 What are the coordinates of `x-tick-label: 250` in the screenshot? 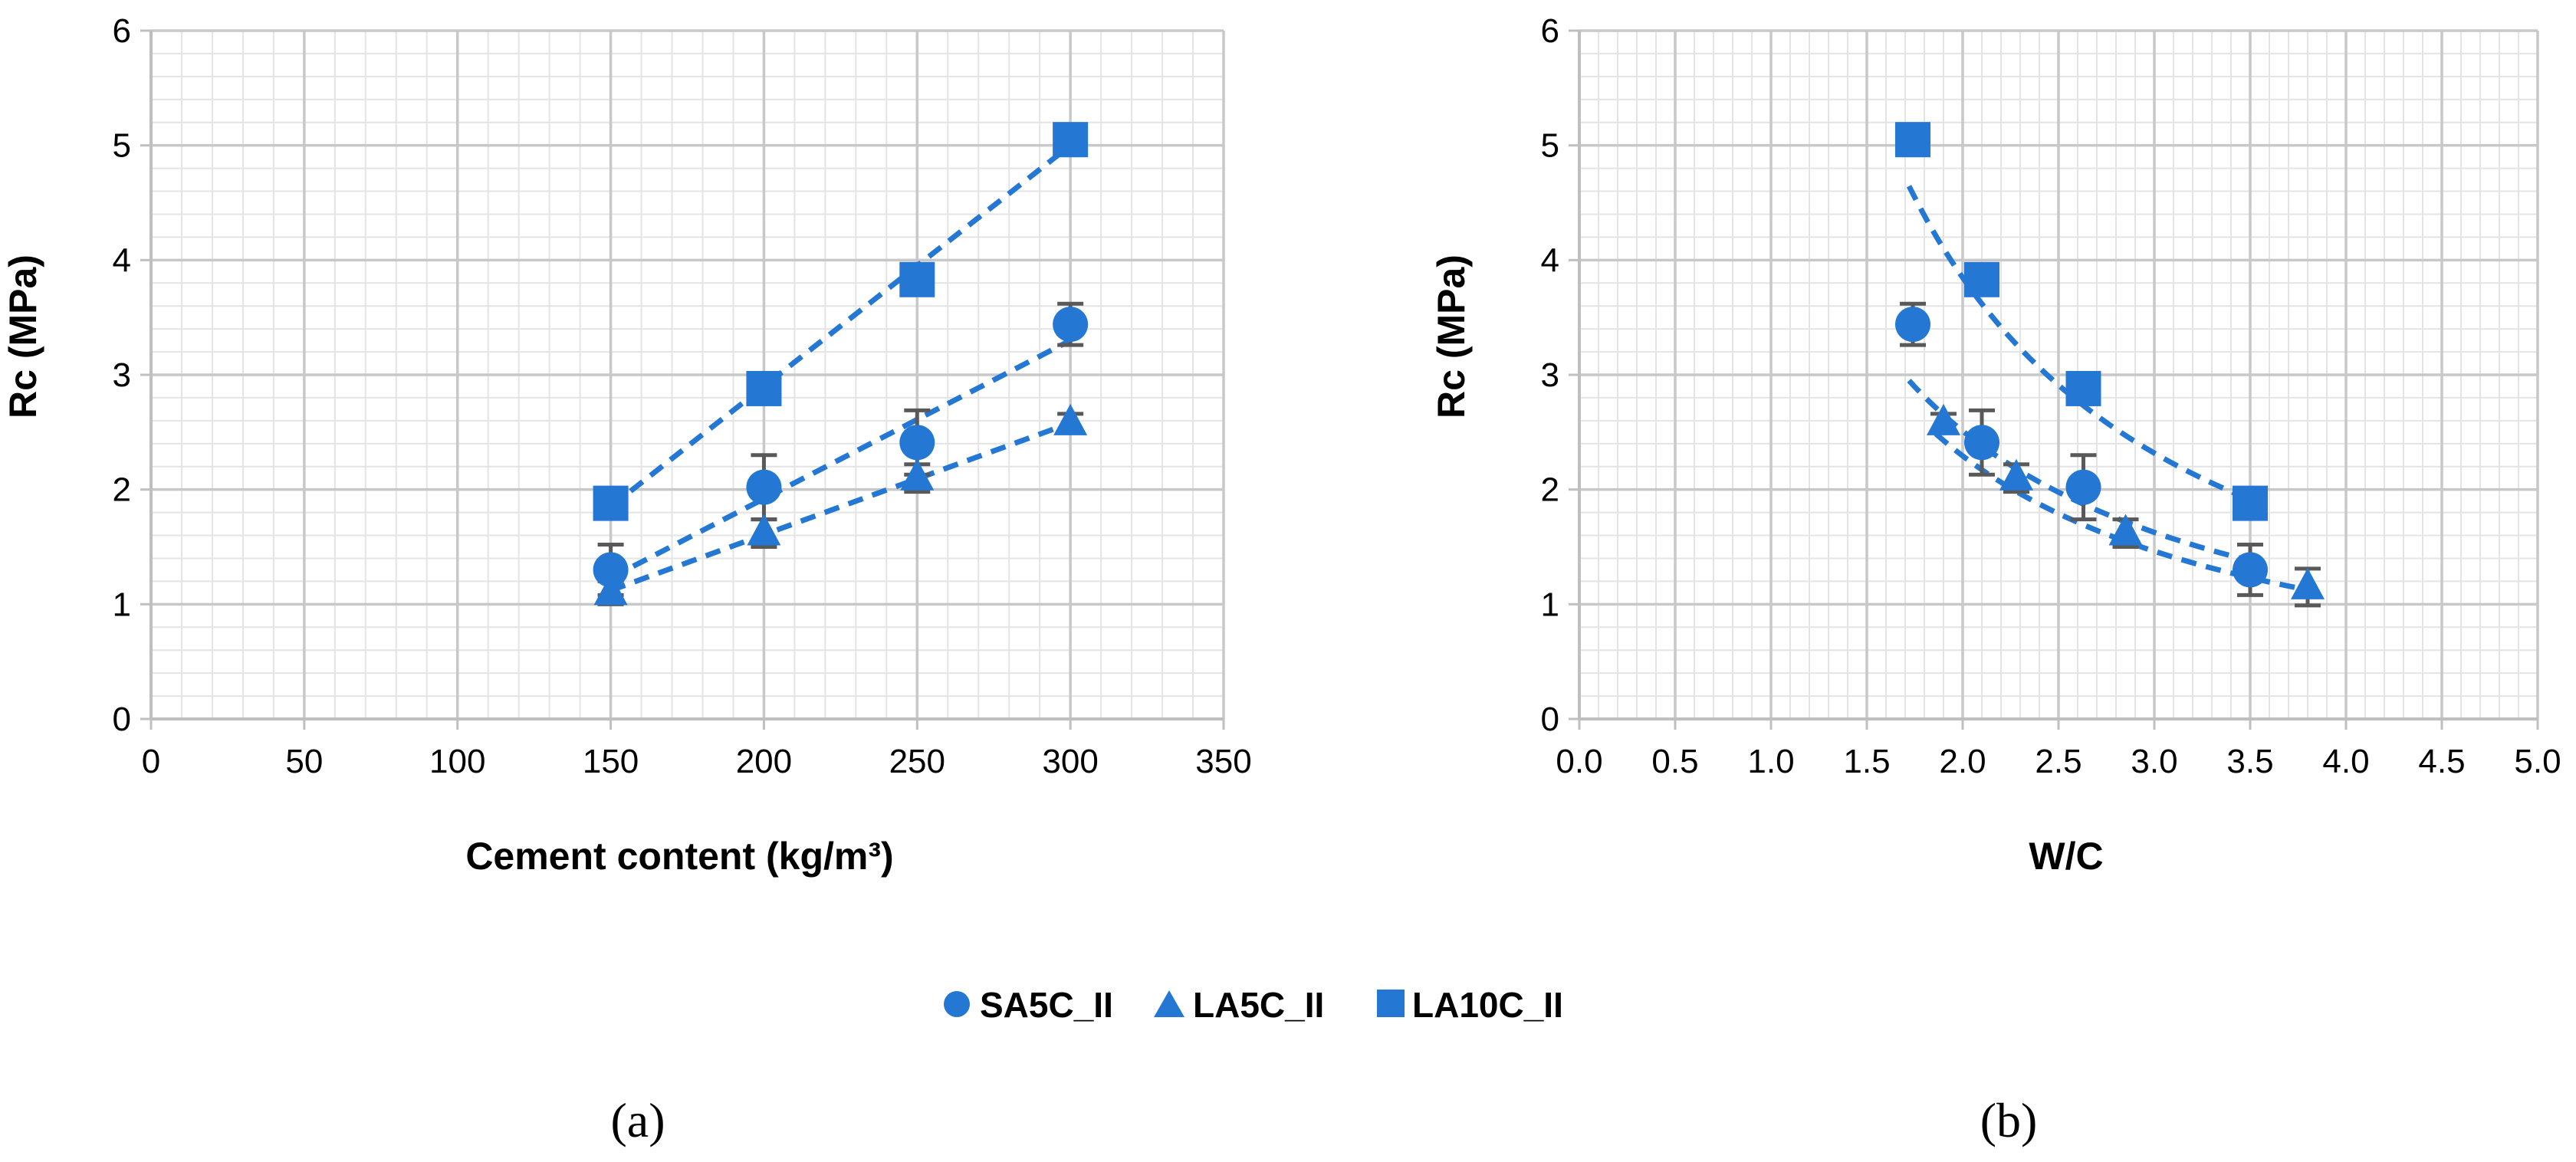 It's located at (917, 761).